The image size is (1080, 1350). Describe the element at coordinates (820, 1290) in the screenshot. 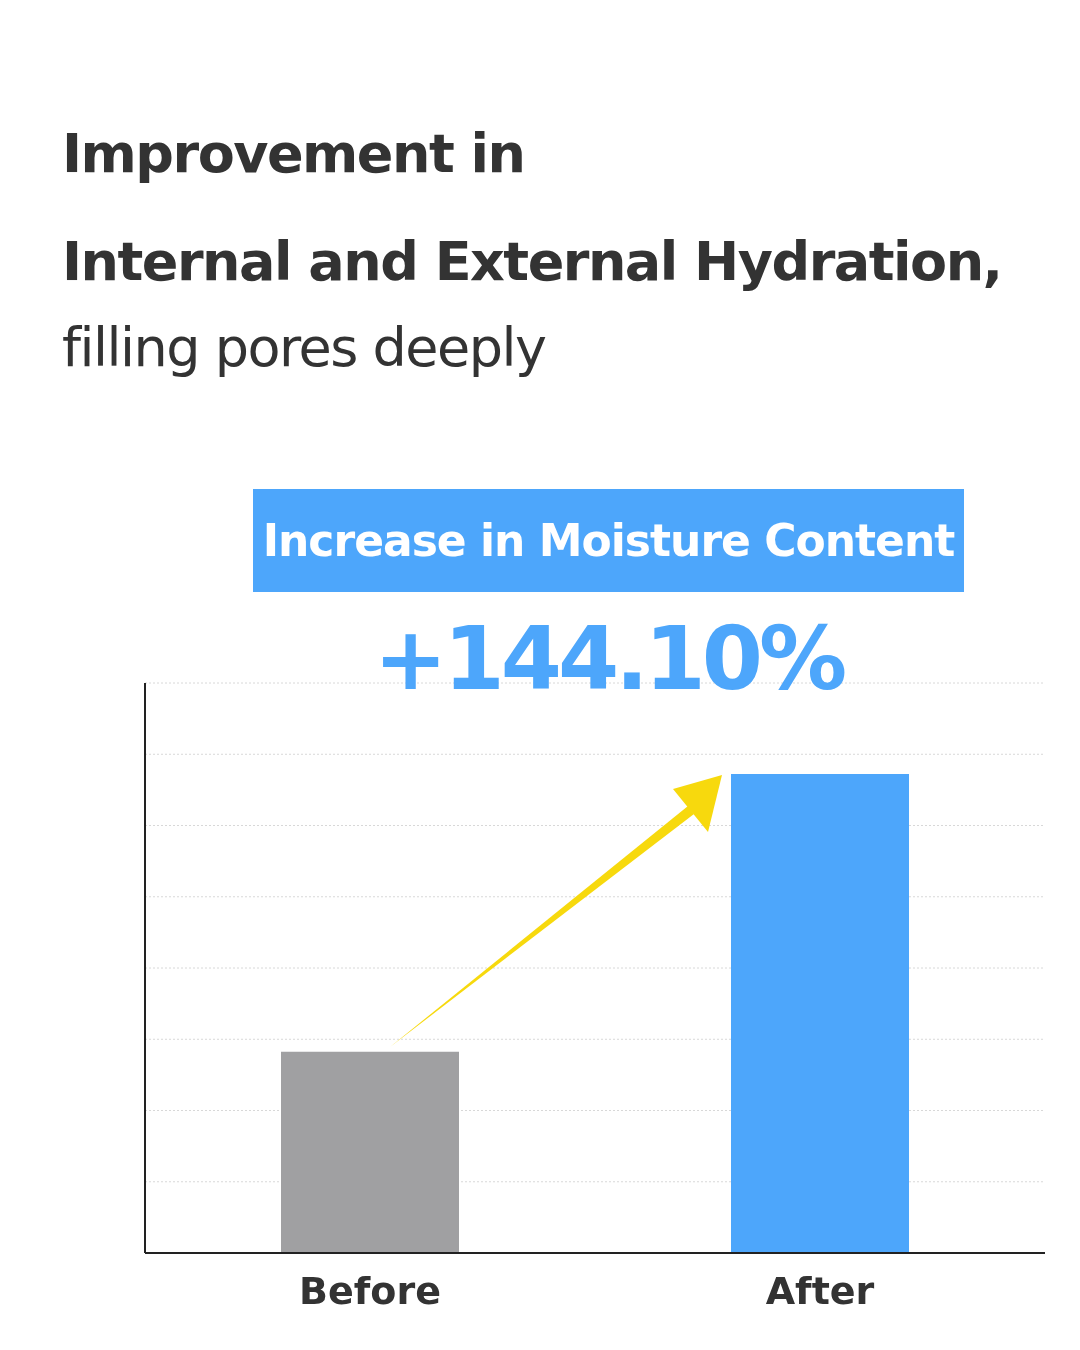

I see `x-tick-label: After` at that location.